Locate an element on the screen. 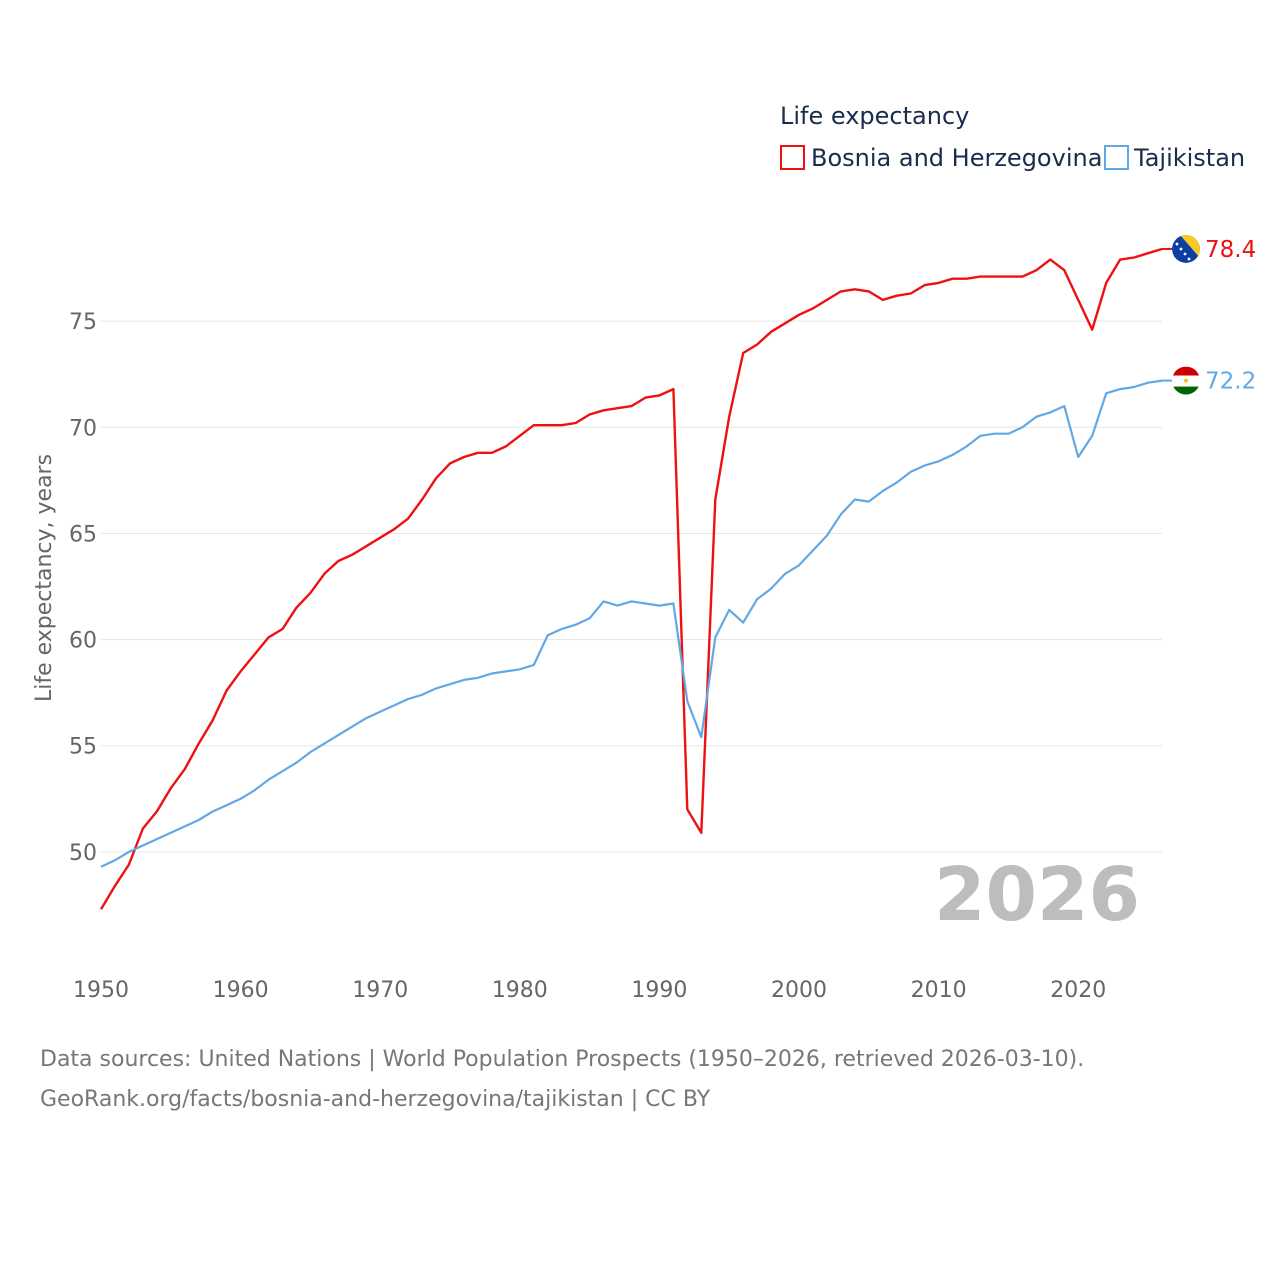  y-axis: 50 55 60 65 70 75 is located at coordinates (83, 588).